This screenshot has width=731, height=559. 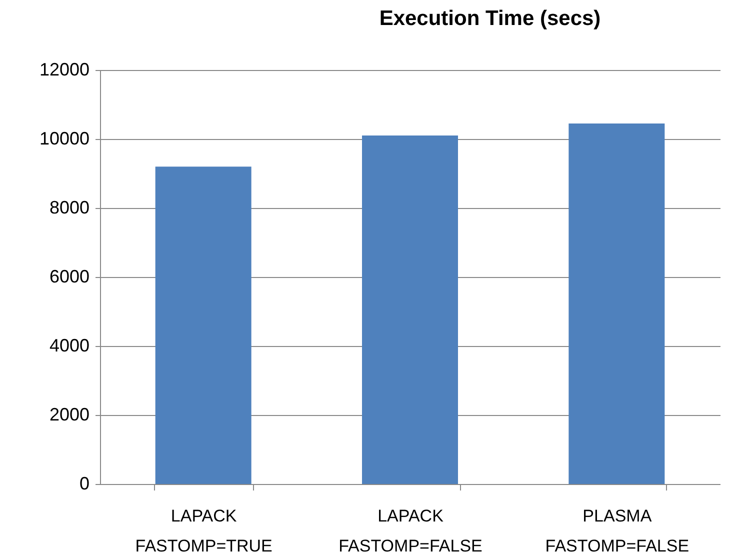 I want to click on y-tick-label: 12000, so click(x=64, y=70).